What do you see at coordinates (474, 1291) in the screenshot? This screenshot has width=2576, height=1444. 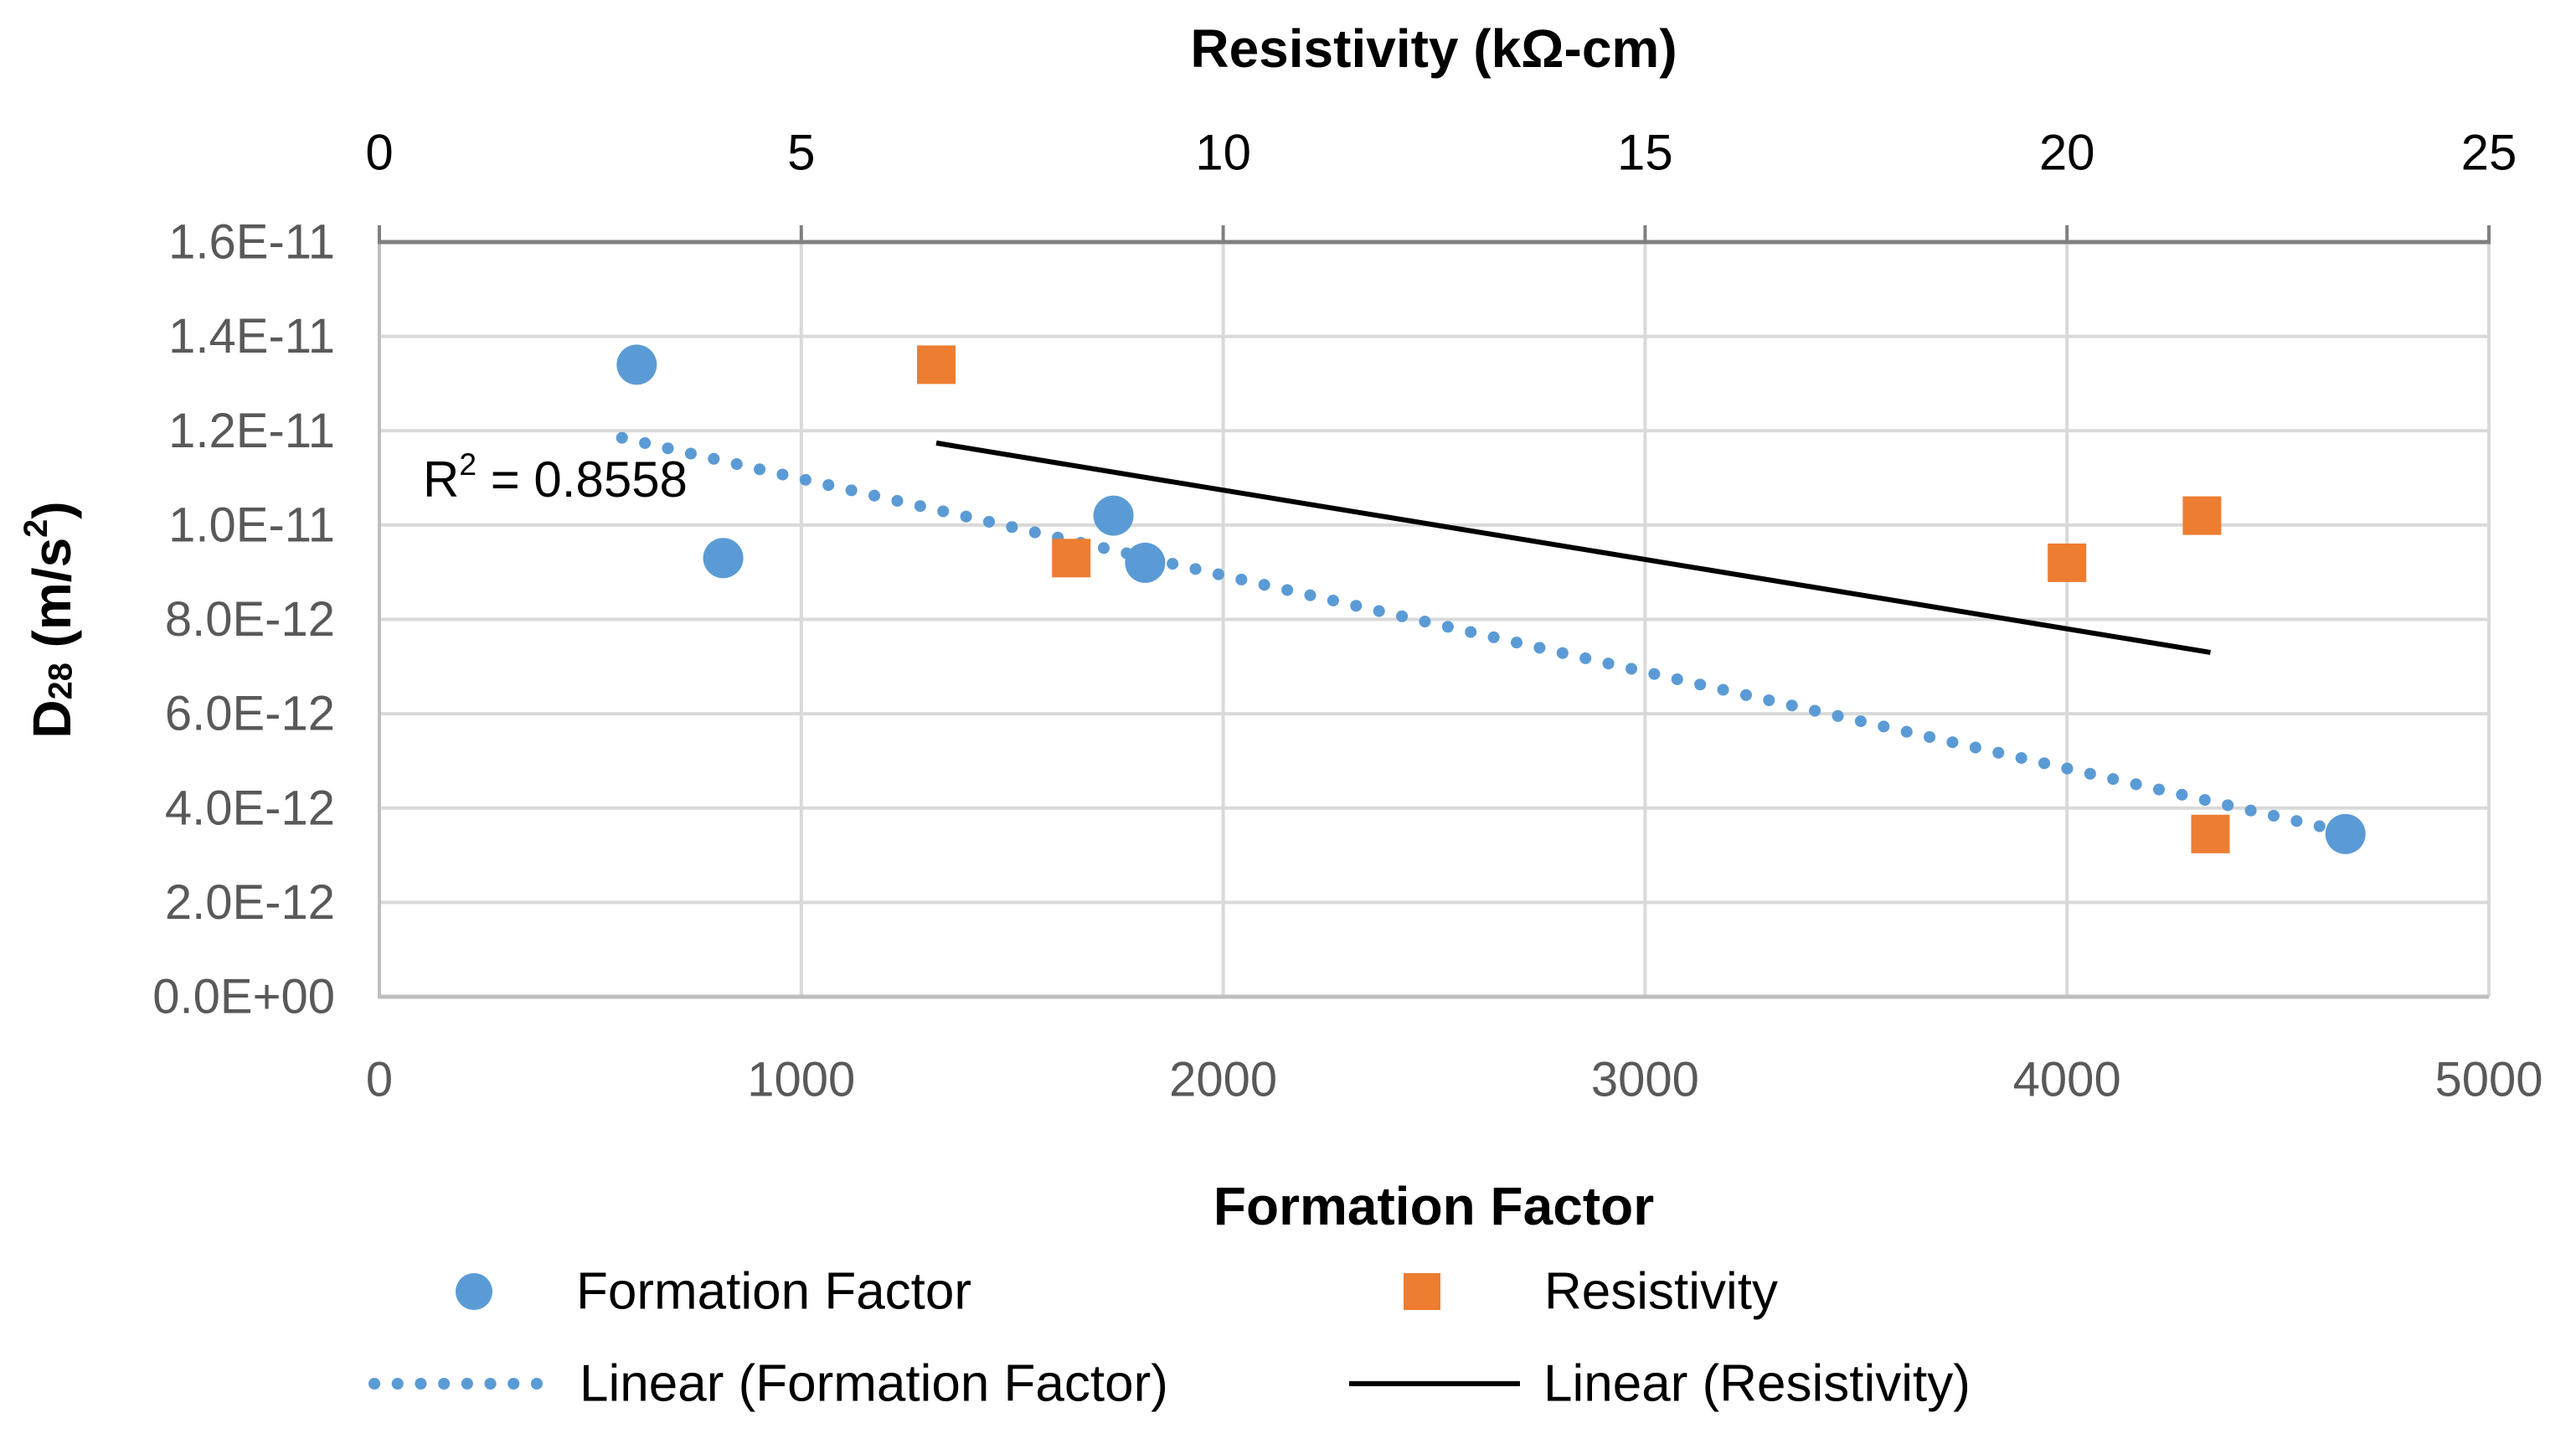 I see `legend-marker-formation-factor-icon` at bounding box center [474, 1291].